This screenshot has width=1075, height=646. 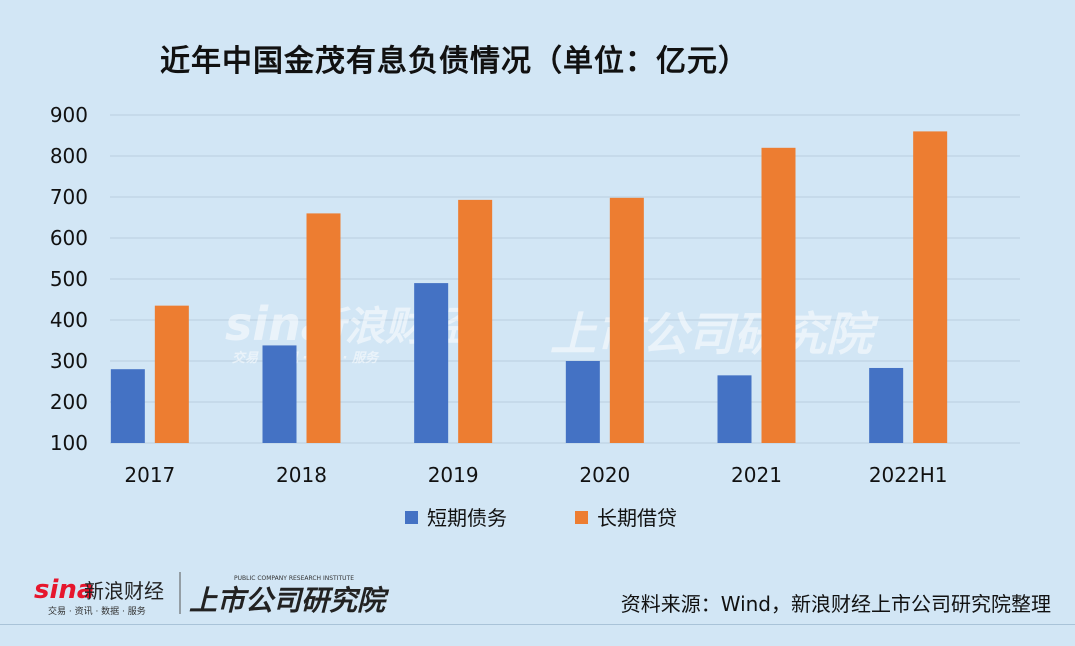 I want to click on y-tick-label: 400, so click(x=69, y=320).